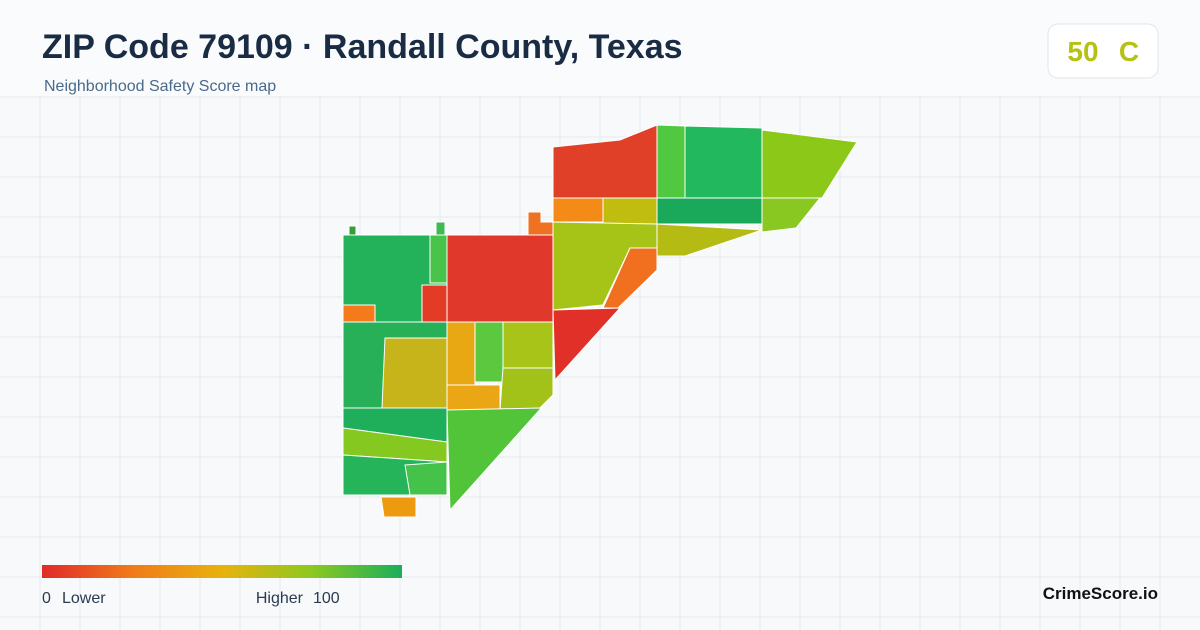 Image resolution: width=1200 pixels, height=630 pixels. Describe the element at coordinates (280, 598) in the screenshot. I see `legend-max-label: Higher` at that location.